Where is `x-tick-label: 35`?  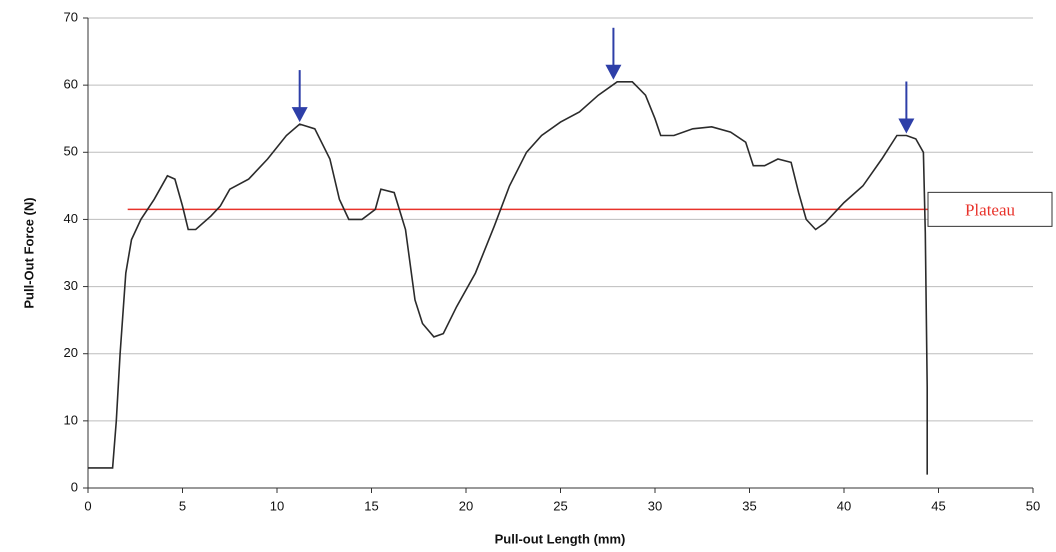
x-tick-label: 35 is located at coordinates (749, 505).